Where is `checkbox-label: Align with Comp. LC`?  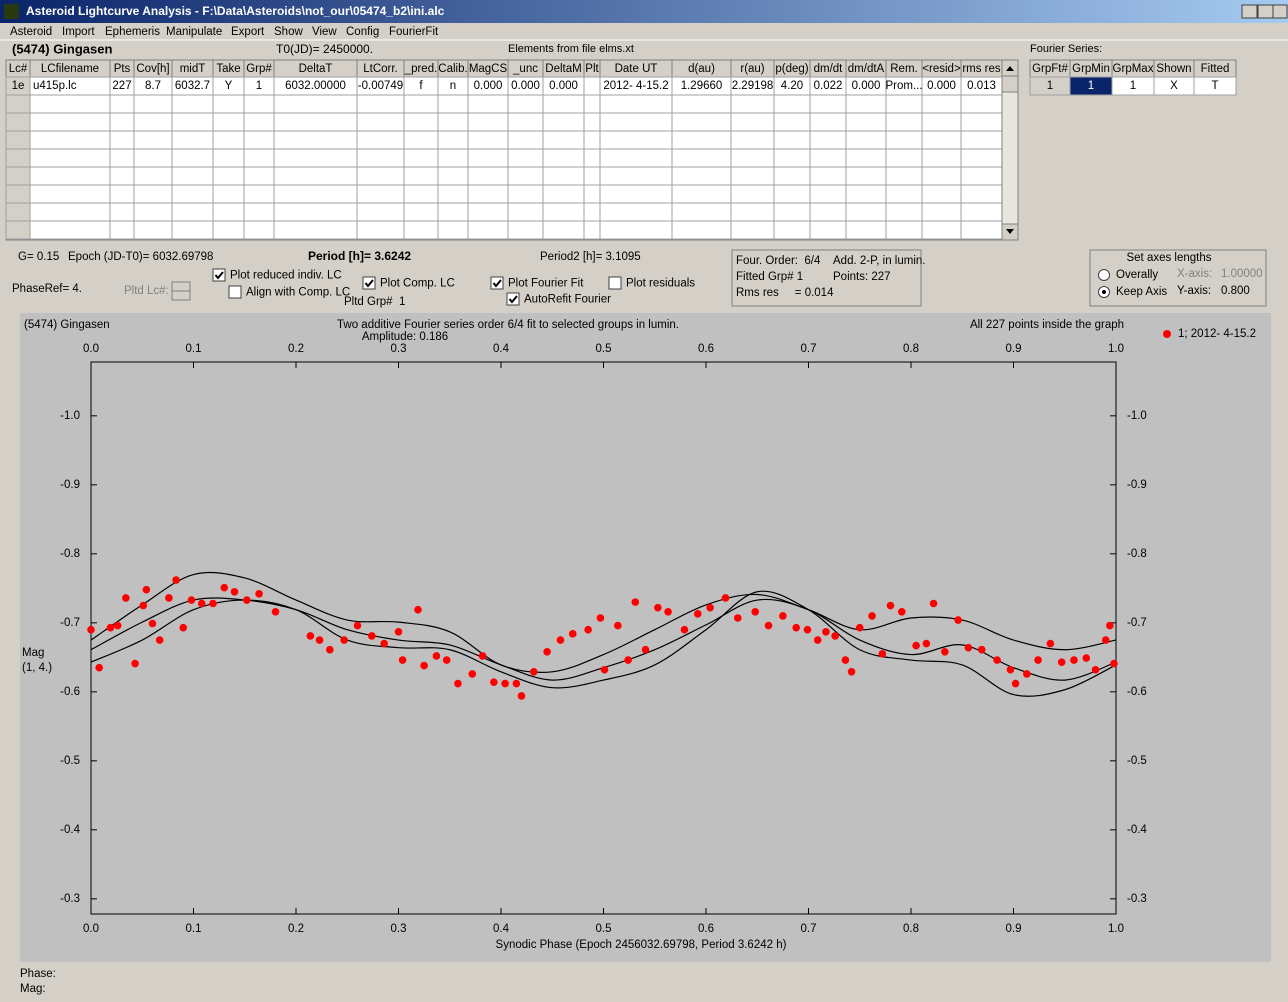
checkbox-label: Align with Comp. LC is located at coordinates (298, 293).